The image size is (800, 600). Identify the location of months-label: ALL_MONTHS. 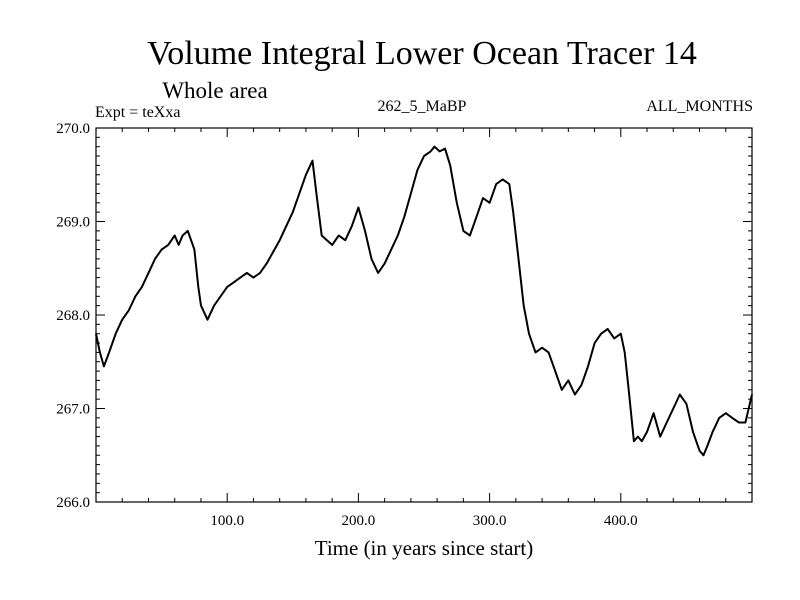
(699, 106).